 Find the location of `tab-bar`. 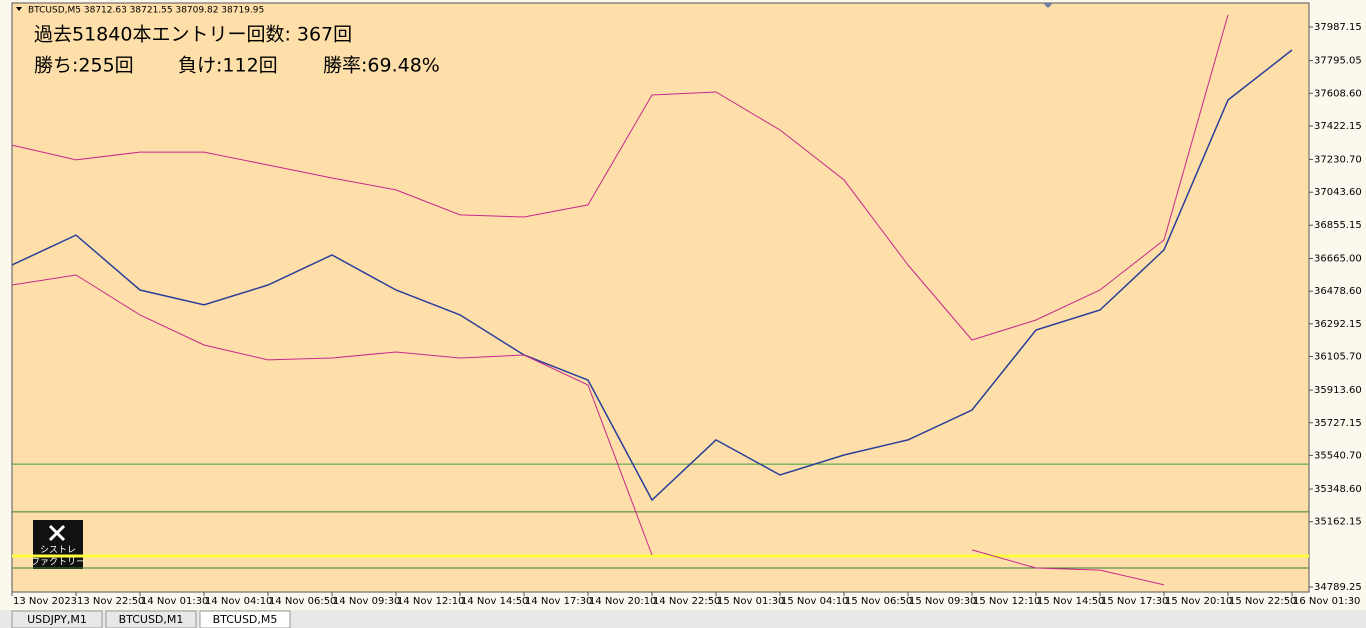

tab-bar is located at coordinates (683, 619).